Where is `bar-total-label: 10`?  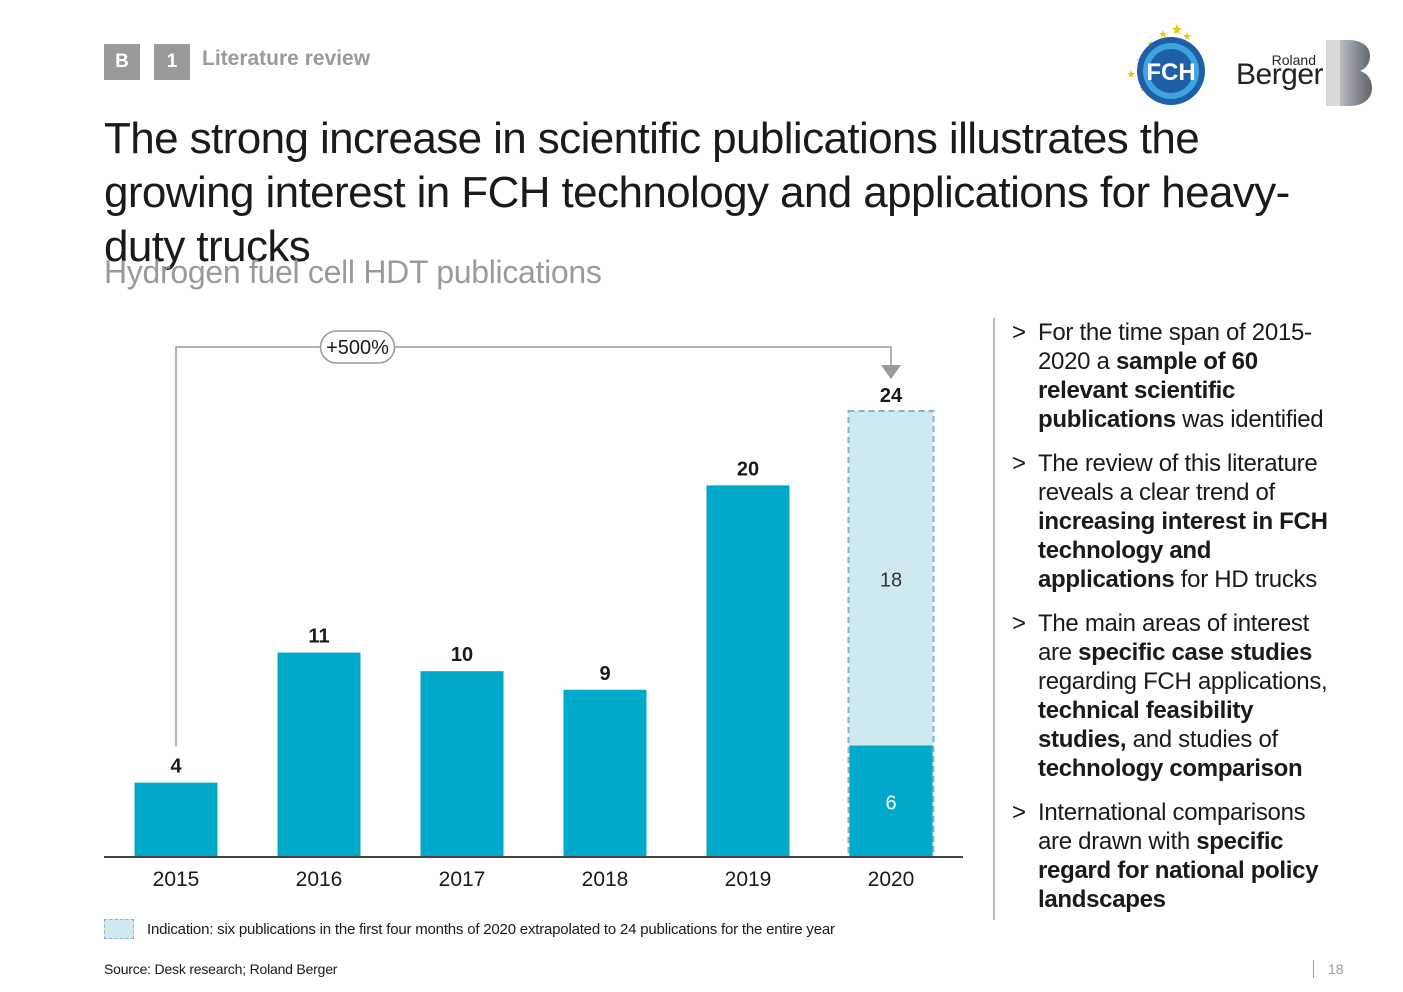
bar-total-label: 10 is located at coordinates (462, 655).